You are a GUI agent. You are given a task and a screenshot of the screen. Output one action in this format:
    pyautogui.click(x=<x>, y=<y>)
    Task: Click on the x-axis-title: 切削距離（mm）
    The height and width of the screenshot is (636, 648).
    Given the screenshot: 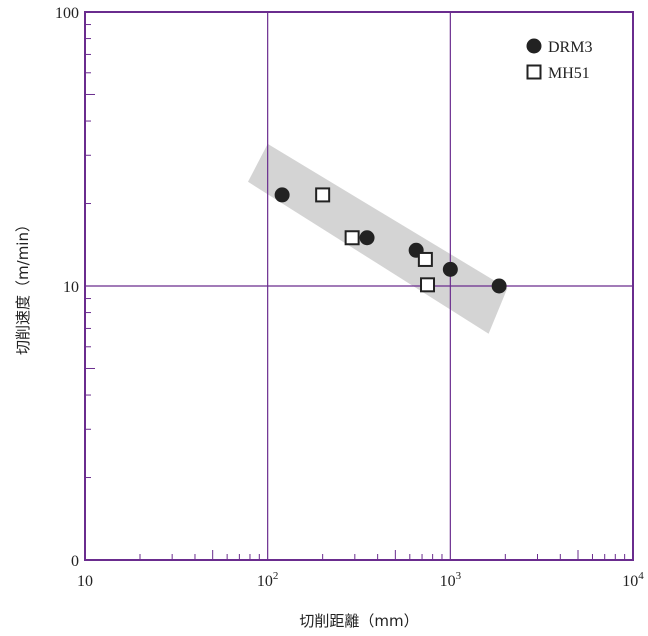 What is the action you would take?
    pyautogui.click(x=358, y=621)
    